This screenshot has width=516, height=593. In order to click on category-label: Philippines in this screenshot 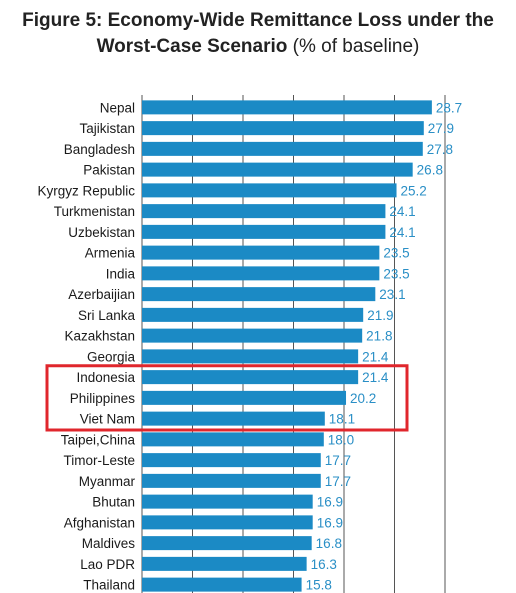, I will do `click(103, 398)`.